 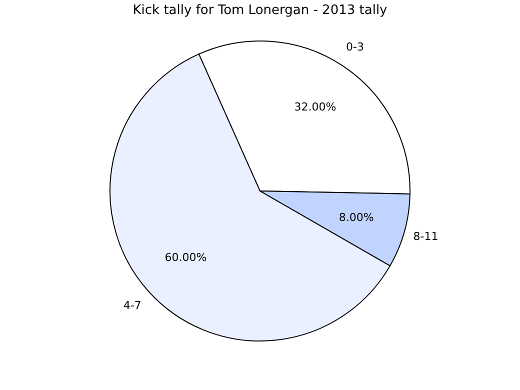 What do you see at coordinates (356, 217) in the screenshot?
I see `data-label: 8.00%` at bounding box center [356, 217].